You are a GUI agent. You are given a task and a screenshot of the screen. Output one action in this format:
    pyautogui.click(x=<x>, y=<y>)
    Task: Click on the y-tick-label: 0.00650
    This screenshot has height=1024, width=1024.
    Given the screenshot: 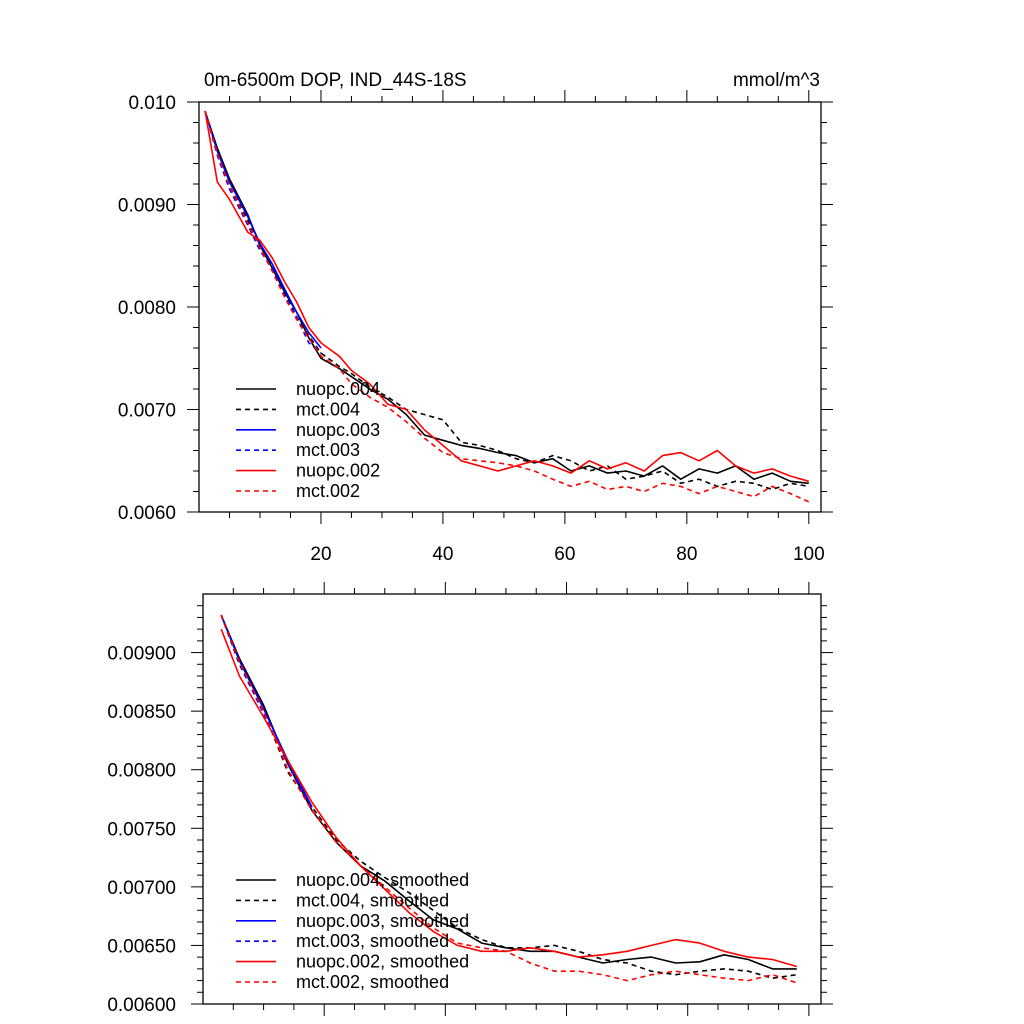 What is the action you would take?
    pyautogui.click(x=141, y=946)
    